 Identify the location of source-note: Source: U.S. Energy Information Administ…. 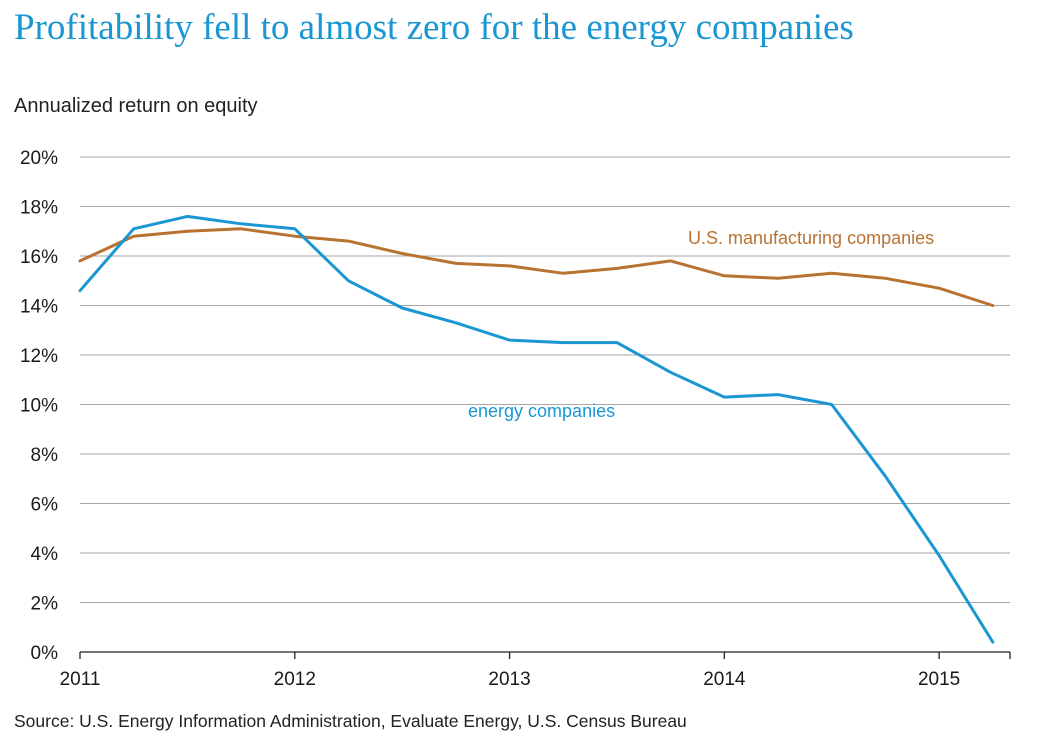
(350, 721).